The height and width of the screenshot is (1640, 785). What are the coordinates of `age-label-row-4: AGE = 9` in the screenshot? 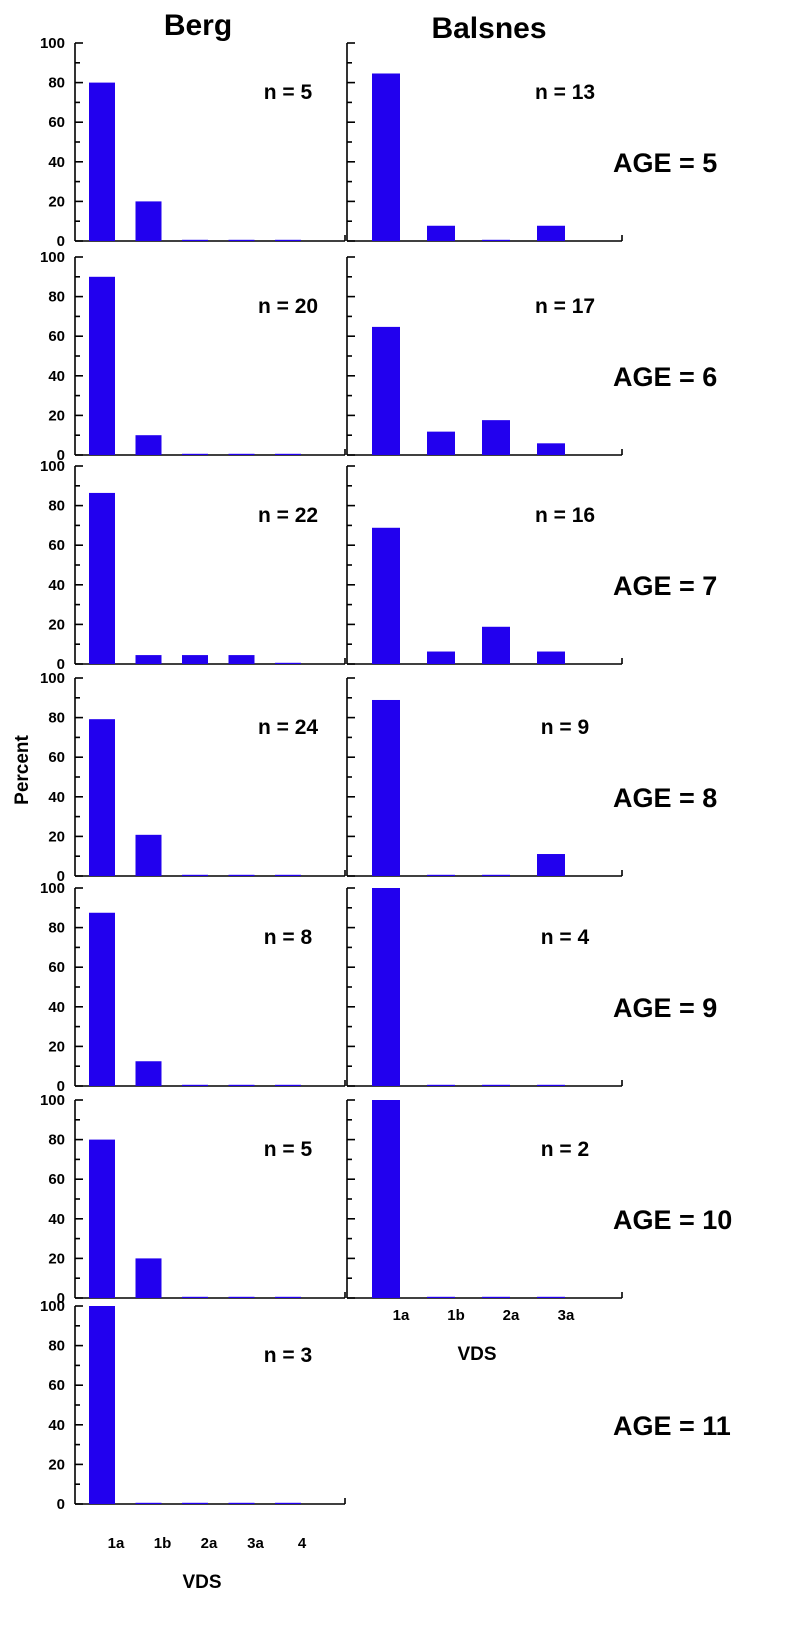 It's located at (665, 1008).